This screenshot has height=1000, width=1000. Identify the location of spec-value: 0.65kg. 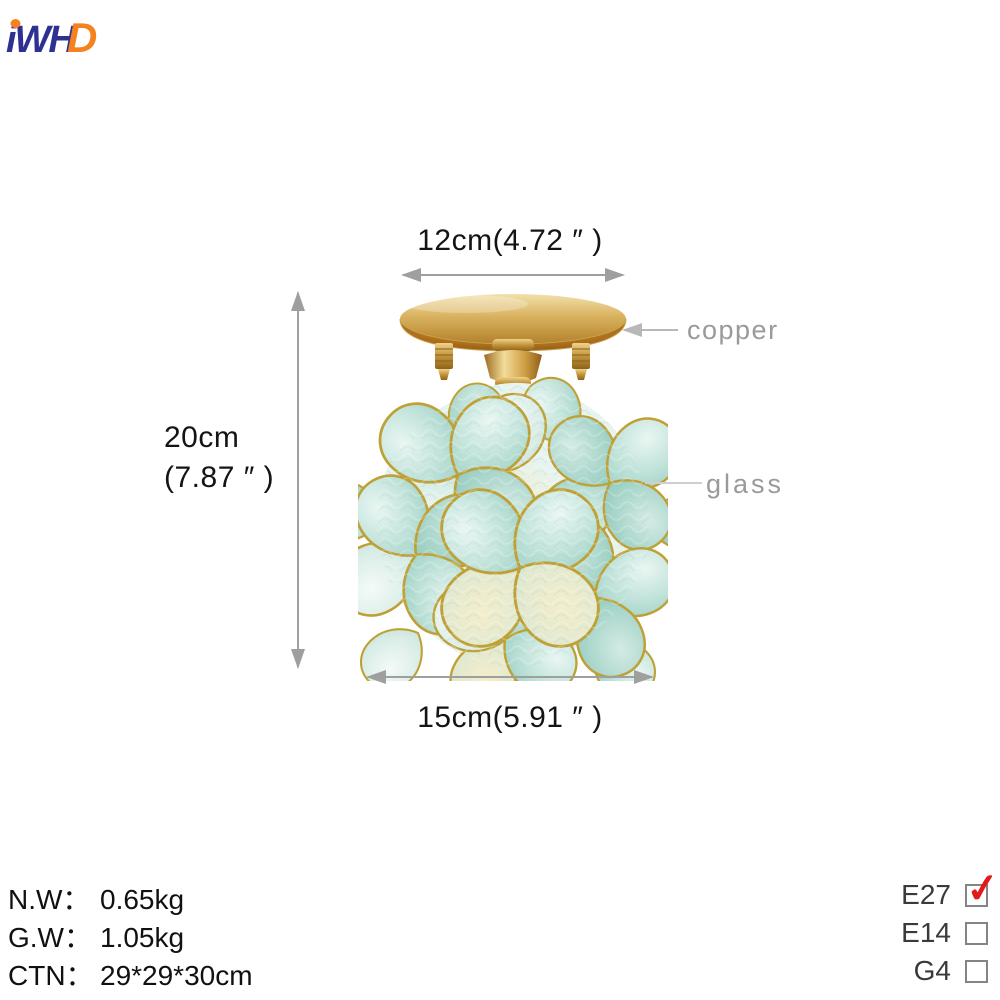
(142, 899).